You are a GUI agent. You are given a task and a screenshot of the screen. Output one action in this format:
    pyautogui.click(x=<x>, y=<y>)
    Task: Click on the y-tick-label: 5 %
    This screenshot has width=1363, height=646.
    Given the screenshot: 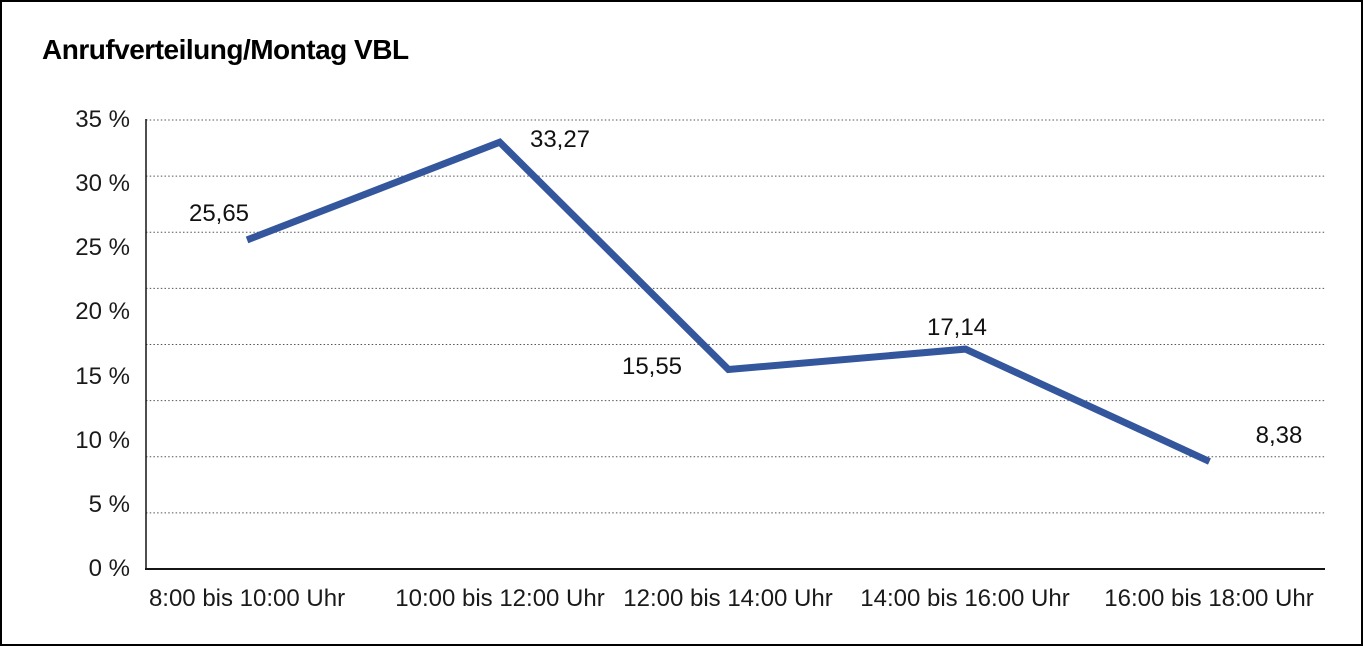 What is the action you would take?
    pyautogui.click(x=109, y=504)
    